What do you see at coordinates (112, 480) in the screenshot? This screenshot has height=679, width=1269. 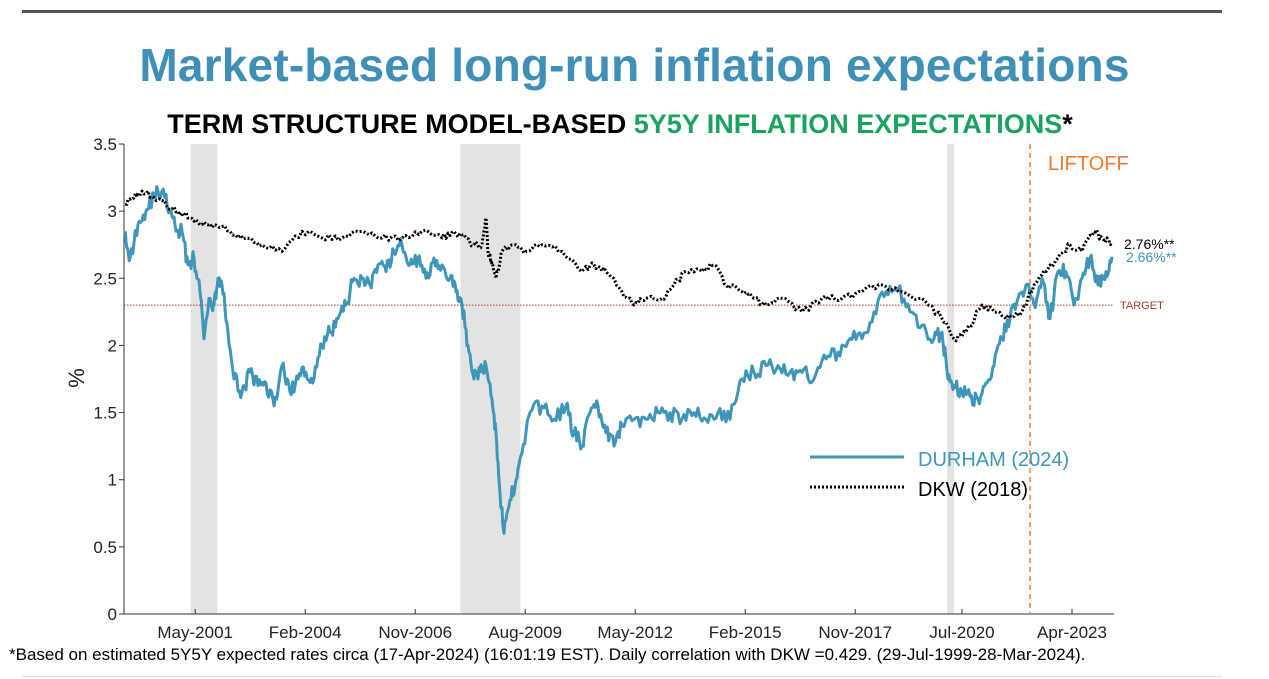 I see `y-tick-label: 1` at bounding box center [112, 480].